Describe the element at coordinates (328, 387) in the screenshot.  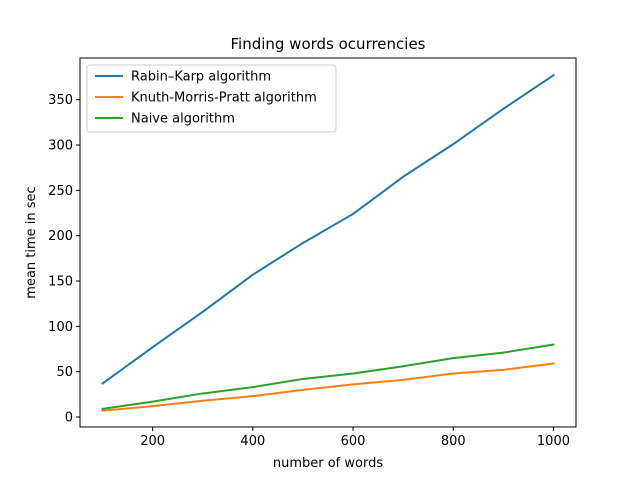
I see `series-line-knuth-morris-pratt-algorithm` at that location.